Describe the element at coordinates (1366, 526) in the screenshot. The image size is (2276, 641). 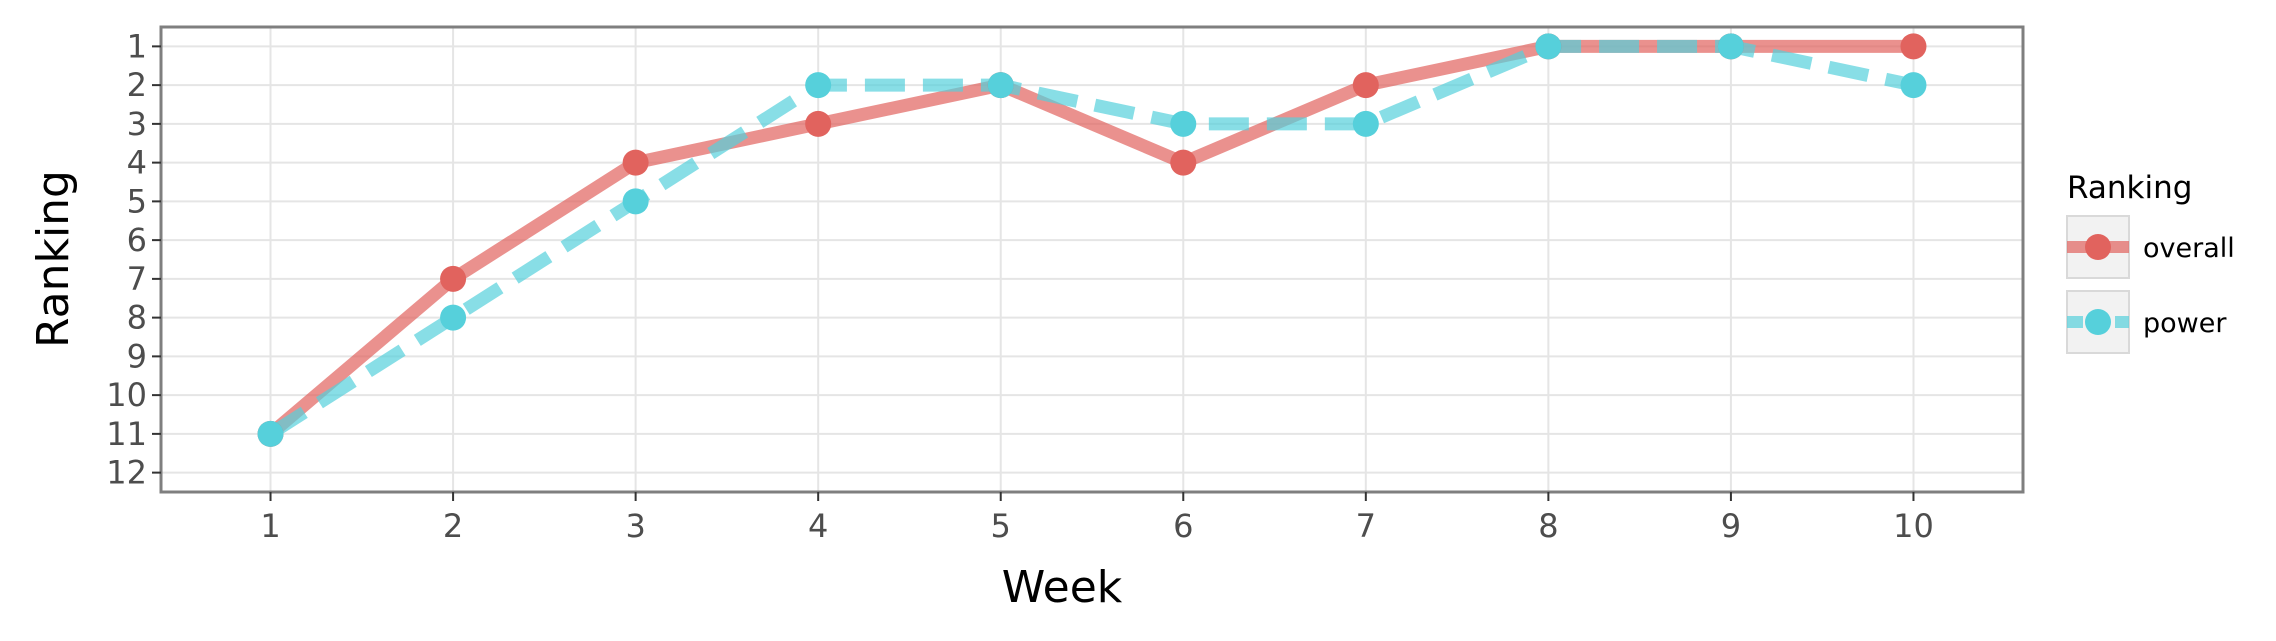
I see `x-tick-label: 7` at that location.